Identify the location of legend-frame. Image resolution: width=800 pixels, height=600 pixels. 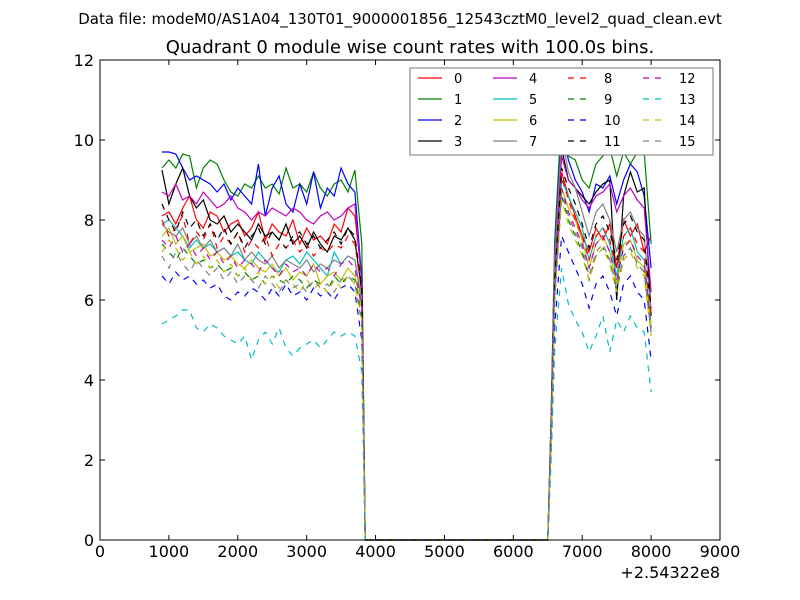
(561, 111).